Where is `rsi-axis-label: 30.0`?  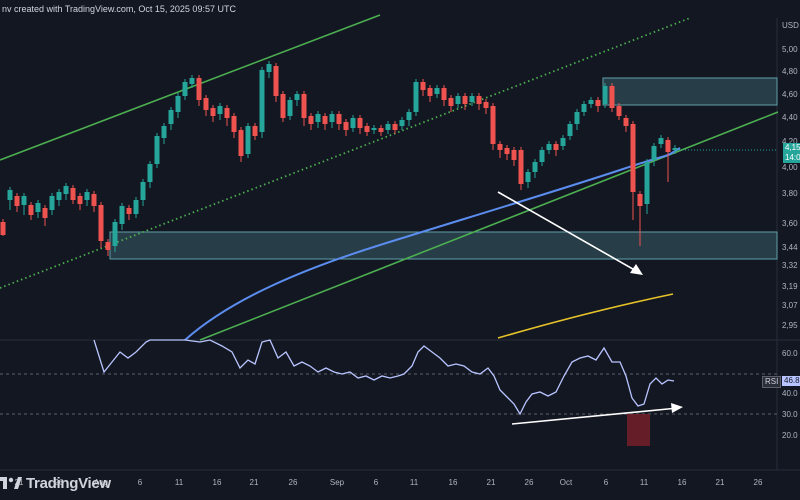
rsi-axis-label: 30.0 is located at coordinates (790, 414).